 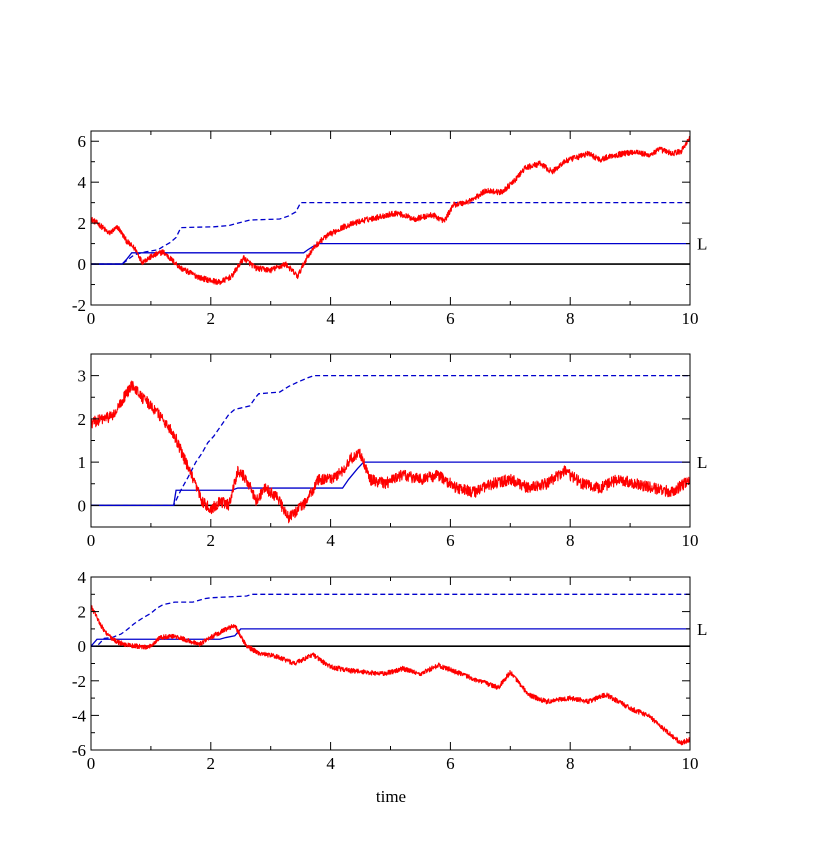 What do you see at coordinates (690, 763) in the screenshot?
I see `bottom-x-tick-label: 10` at bounding box center [690, 763].